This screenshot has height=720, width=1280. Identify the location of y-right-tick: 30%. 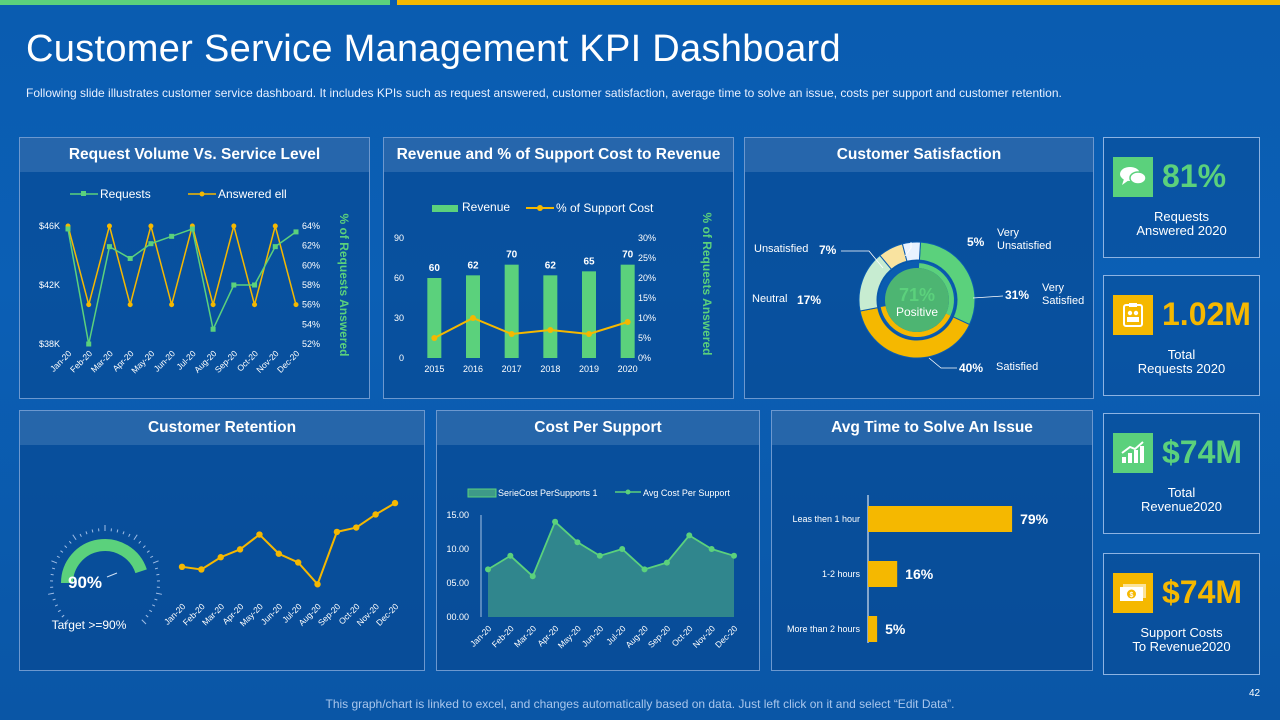
(647, 238).